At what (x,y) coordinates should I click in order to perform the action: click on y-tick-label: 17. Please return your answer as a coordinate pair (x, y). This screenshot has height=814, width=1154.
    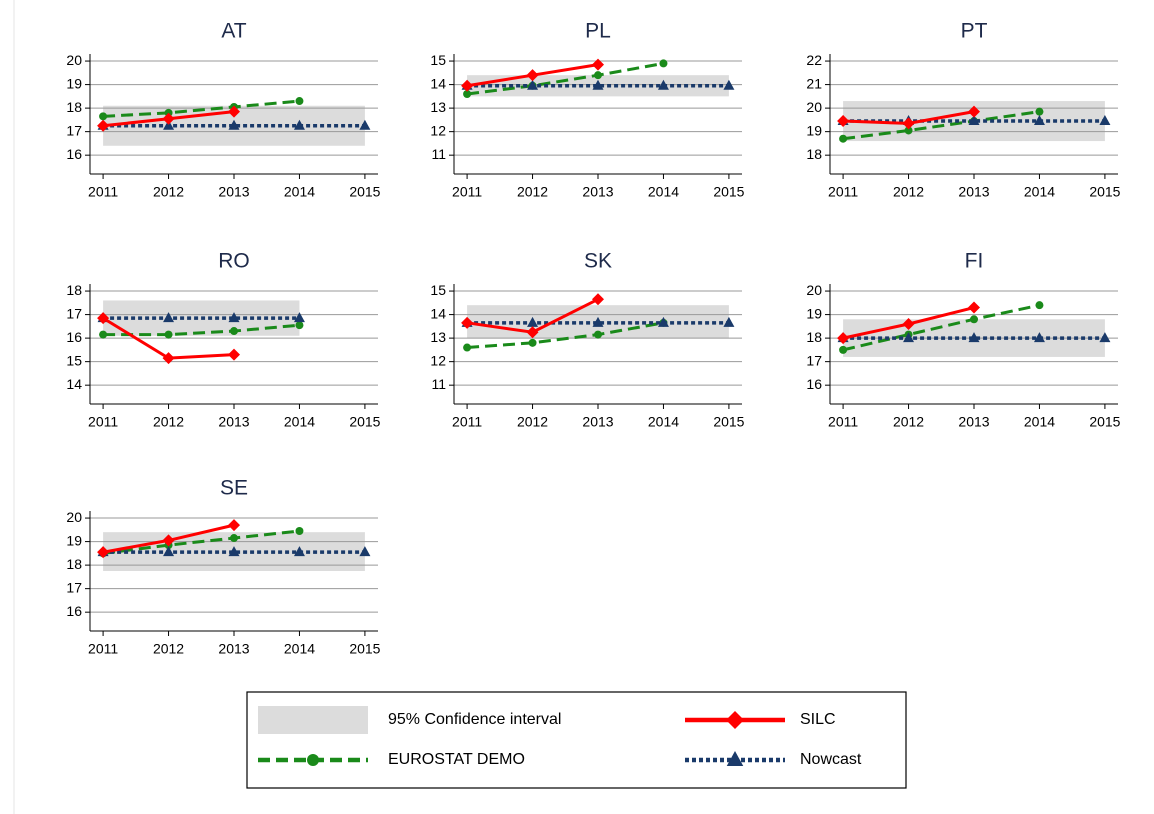
    Looking at the image, I should click on (814, 360).